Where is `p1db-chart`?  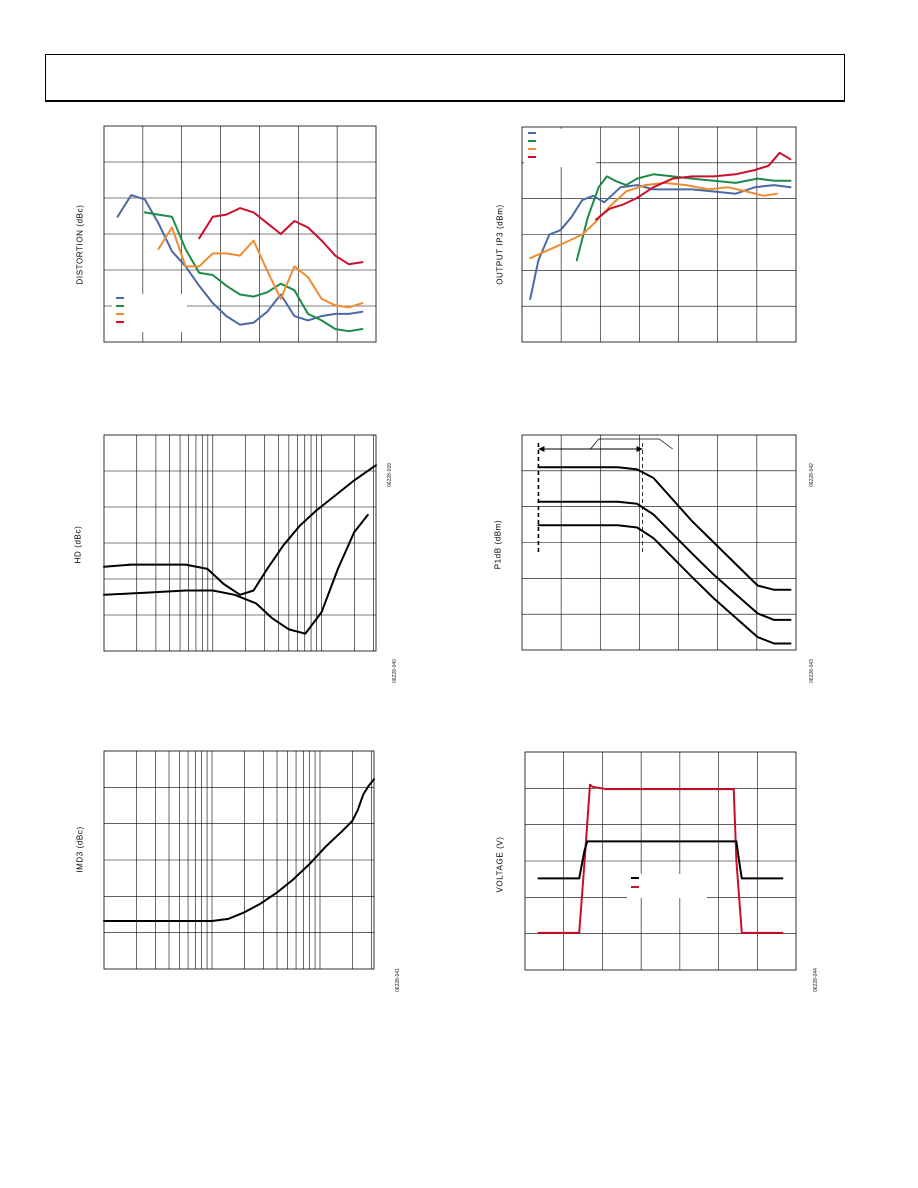 p1db-chart is located at coordinates (659, 542).